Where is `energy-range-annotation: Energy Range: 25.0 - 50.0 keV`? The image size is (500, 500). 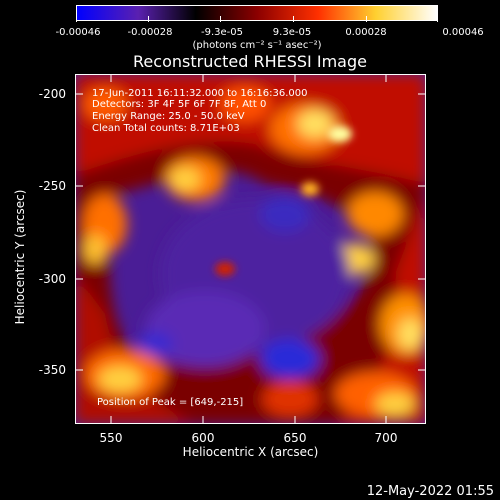 energy-range-annotation: Energy Range: 25.0 - 50.0 keV is located at coordinates (168, 116).